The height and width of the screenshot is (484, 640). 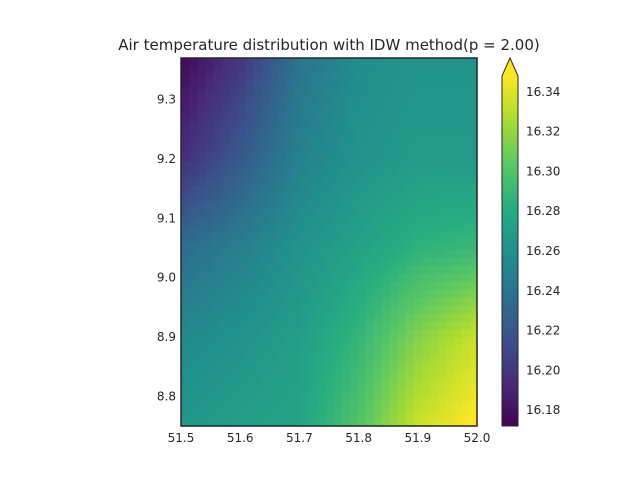 I want to click on colorbar-tick-label: 16.30, so click(x=543, y=171).